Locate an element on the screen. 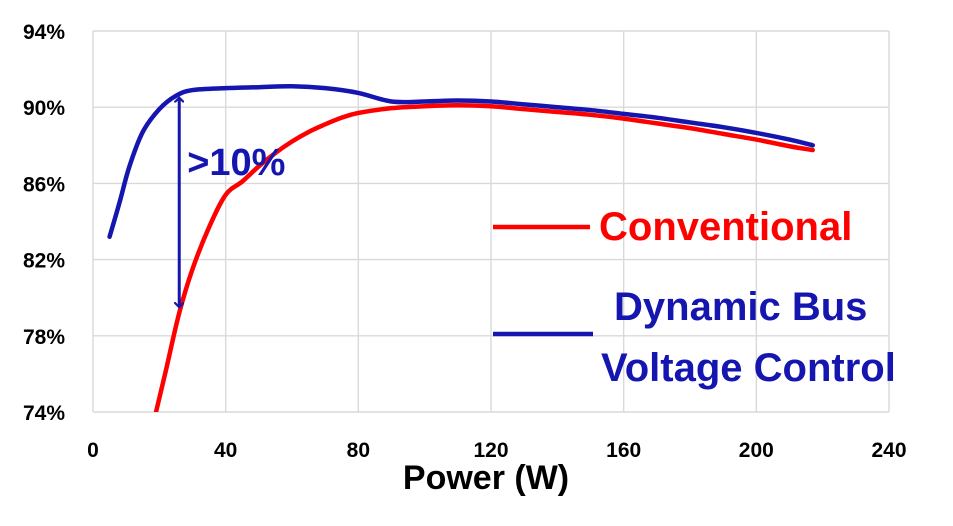  y-tick-label: 90% is located at coordinates (44, 108).